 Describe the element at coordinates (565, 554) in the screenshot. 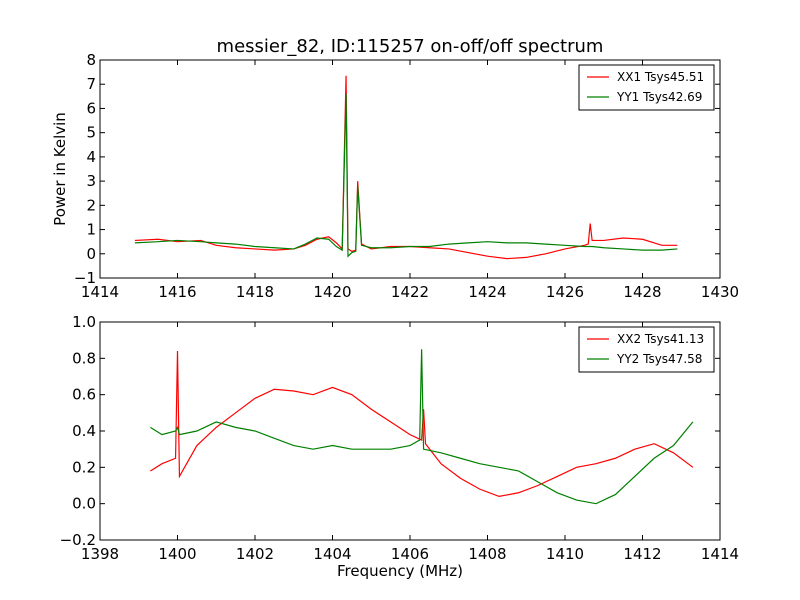

I see `x-tick-label: 1410` at that location.